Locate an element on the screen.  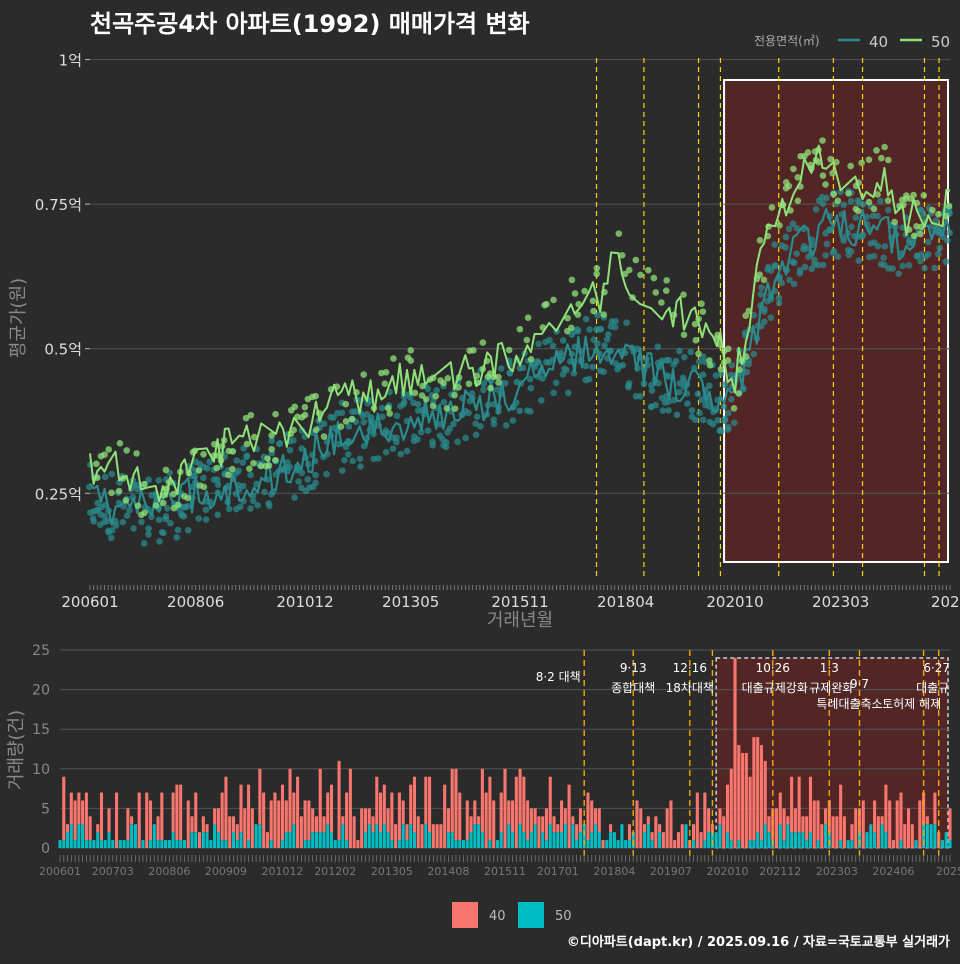
x-tick-label: 201701 is located at coordinates (558, 871).